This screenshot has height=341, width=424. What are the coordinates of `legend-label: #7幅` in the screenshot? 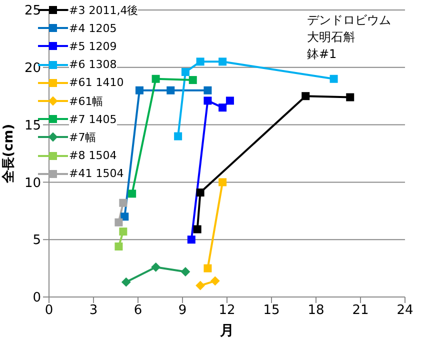 It's located at (82, 137).